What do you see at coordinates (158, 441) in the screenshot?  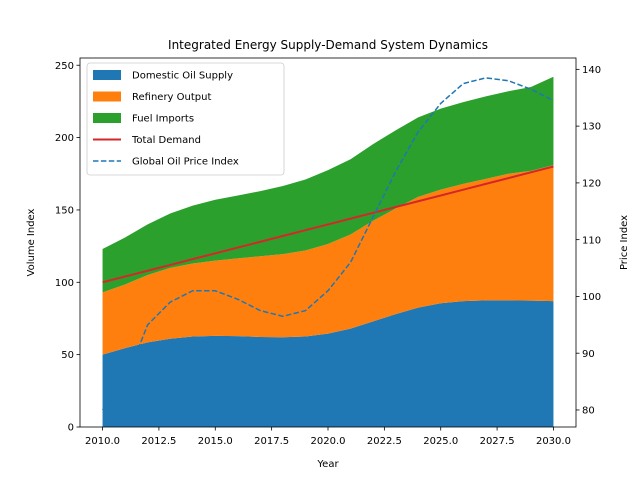 I see `x-tick-label: 2012.5` at bounding box center [158, 441].